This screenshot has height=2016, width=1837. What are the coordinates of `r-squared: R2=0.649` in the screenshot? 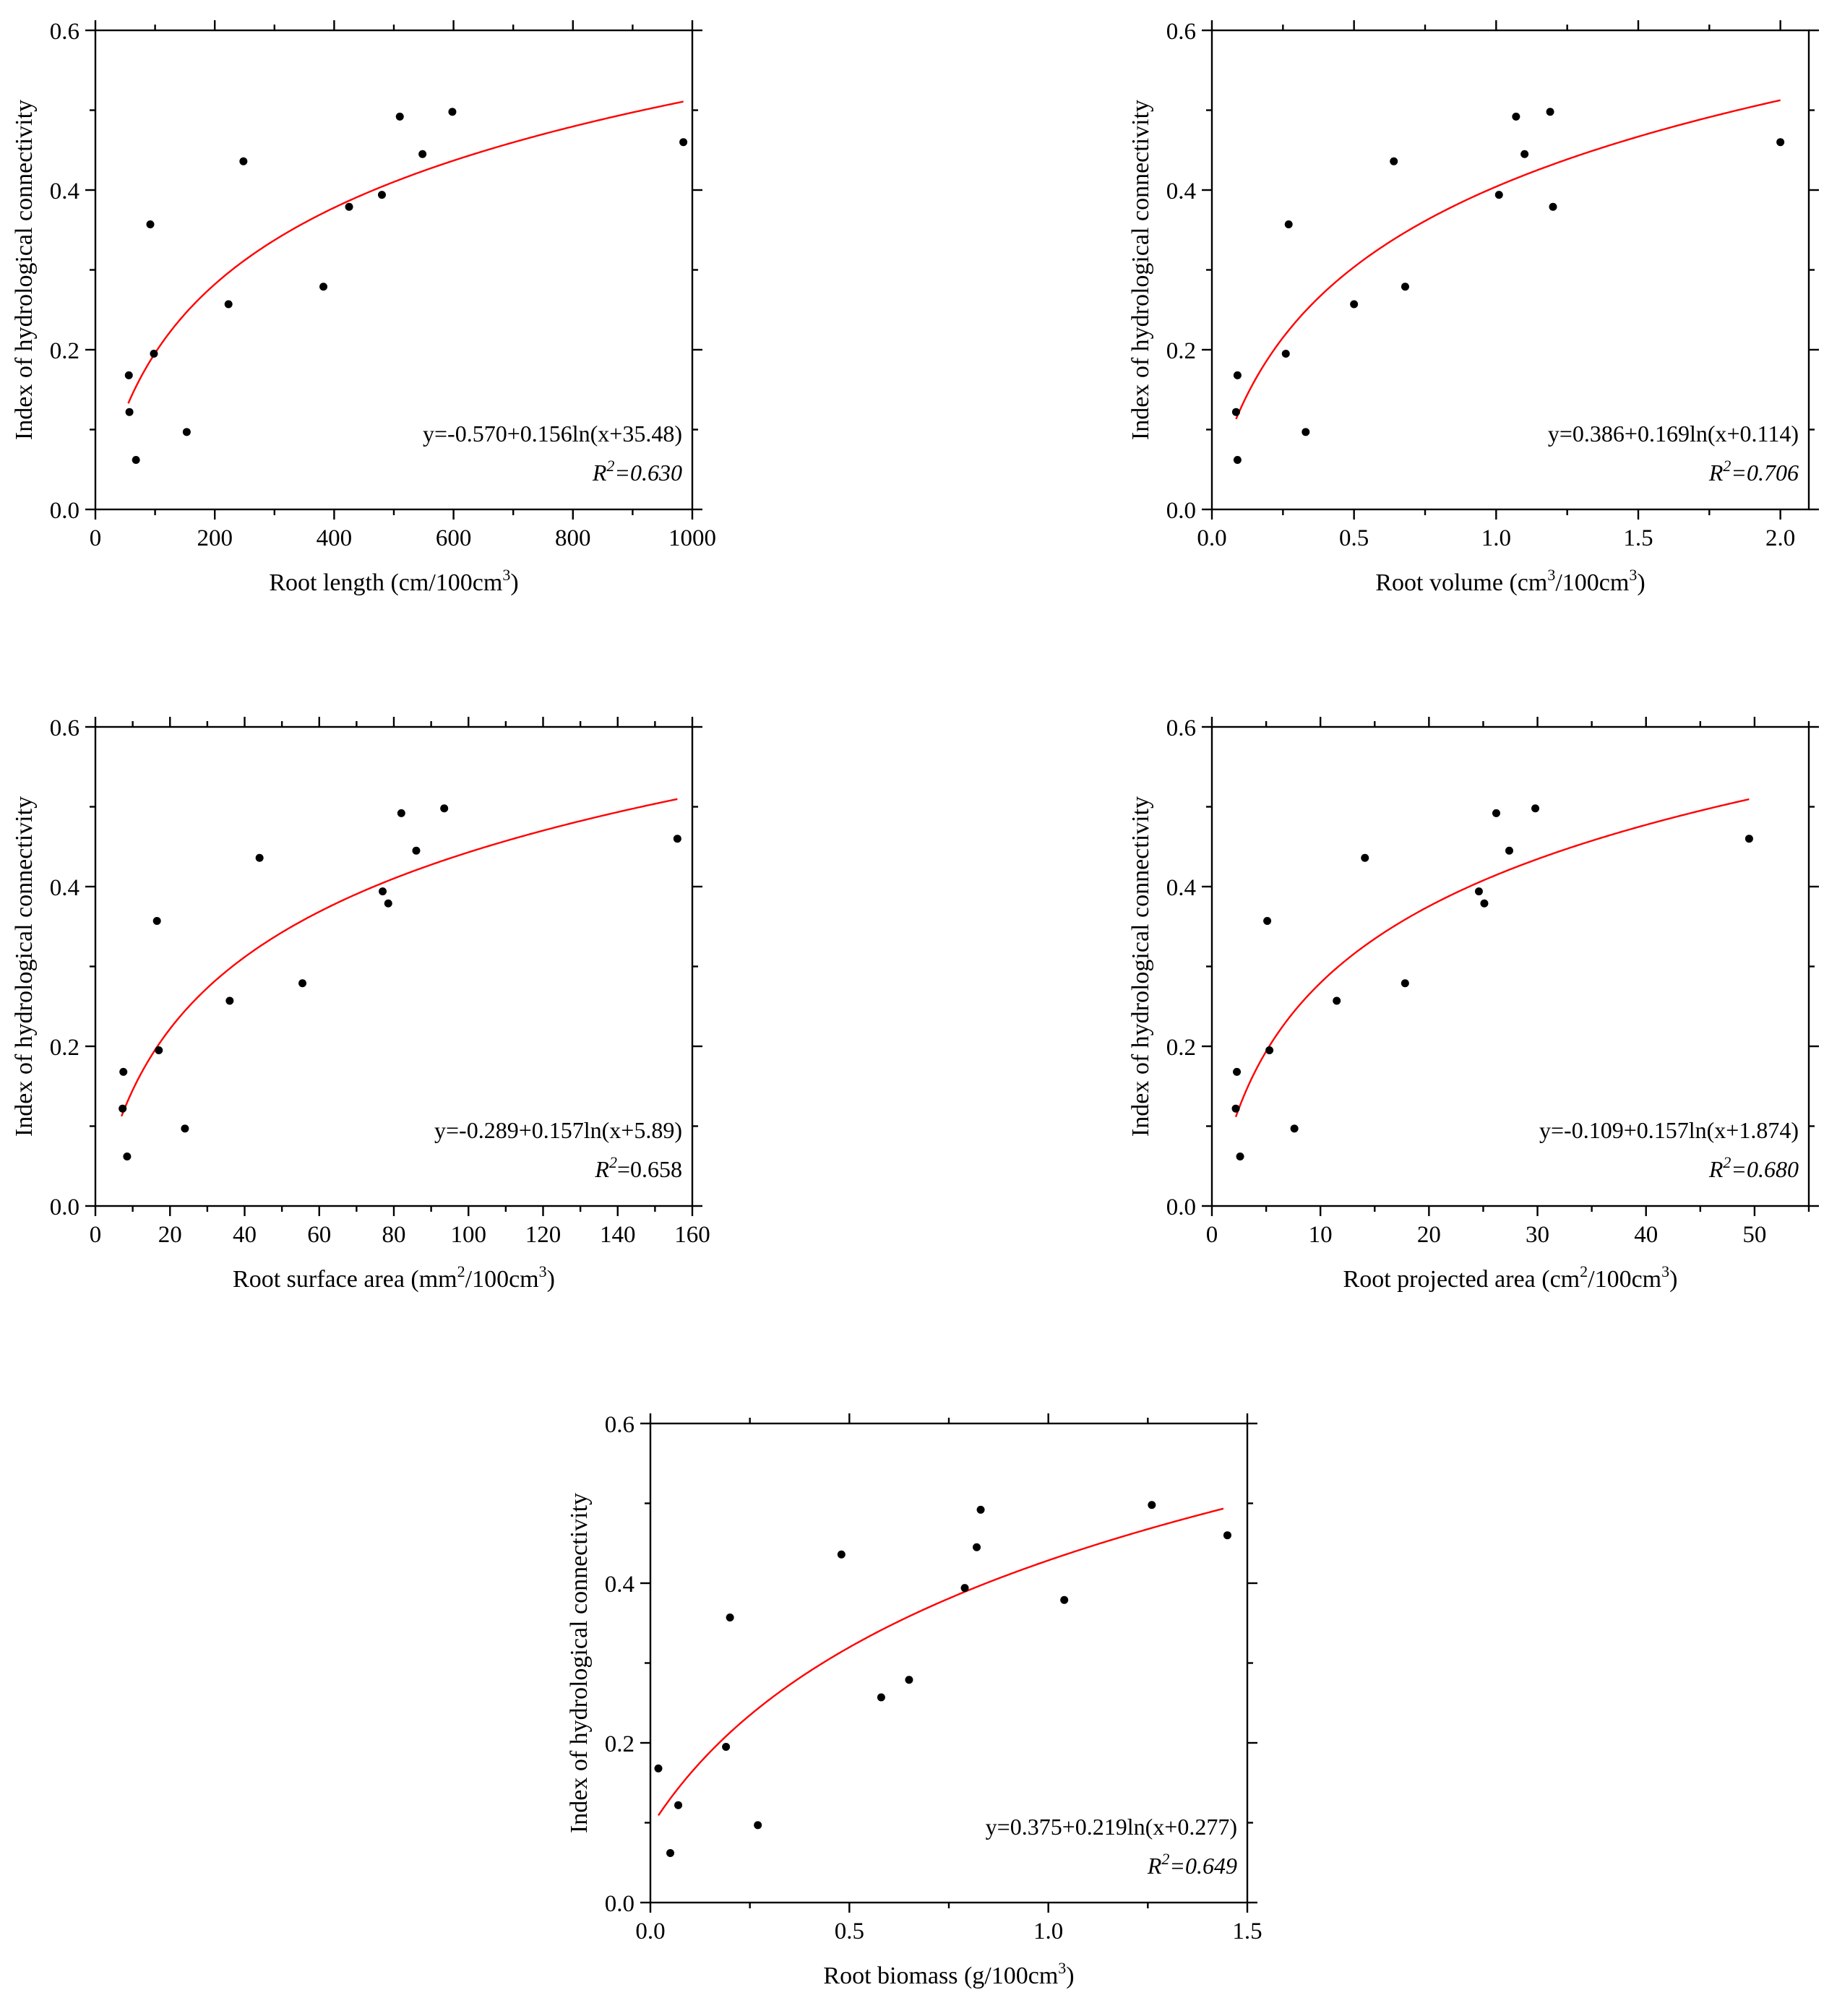 It's located at (1192, 1864).